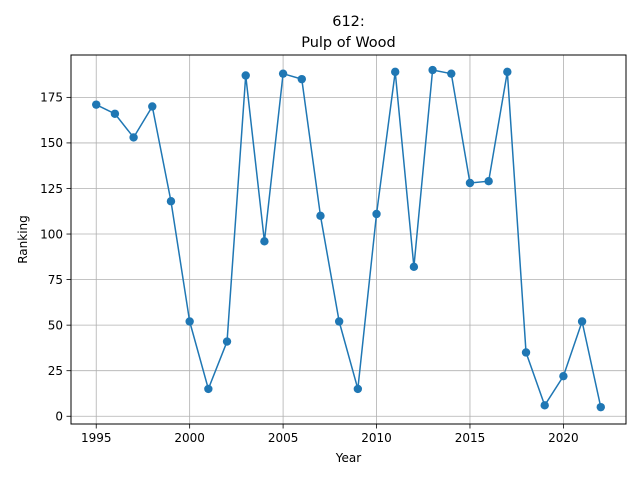  What do you see at coordinates (23, 239) in the screenshot?
I see `y-axis-label: Ranking` at bounding box center [23, 239].